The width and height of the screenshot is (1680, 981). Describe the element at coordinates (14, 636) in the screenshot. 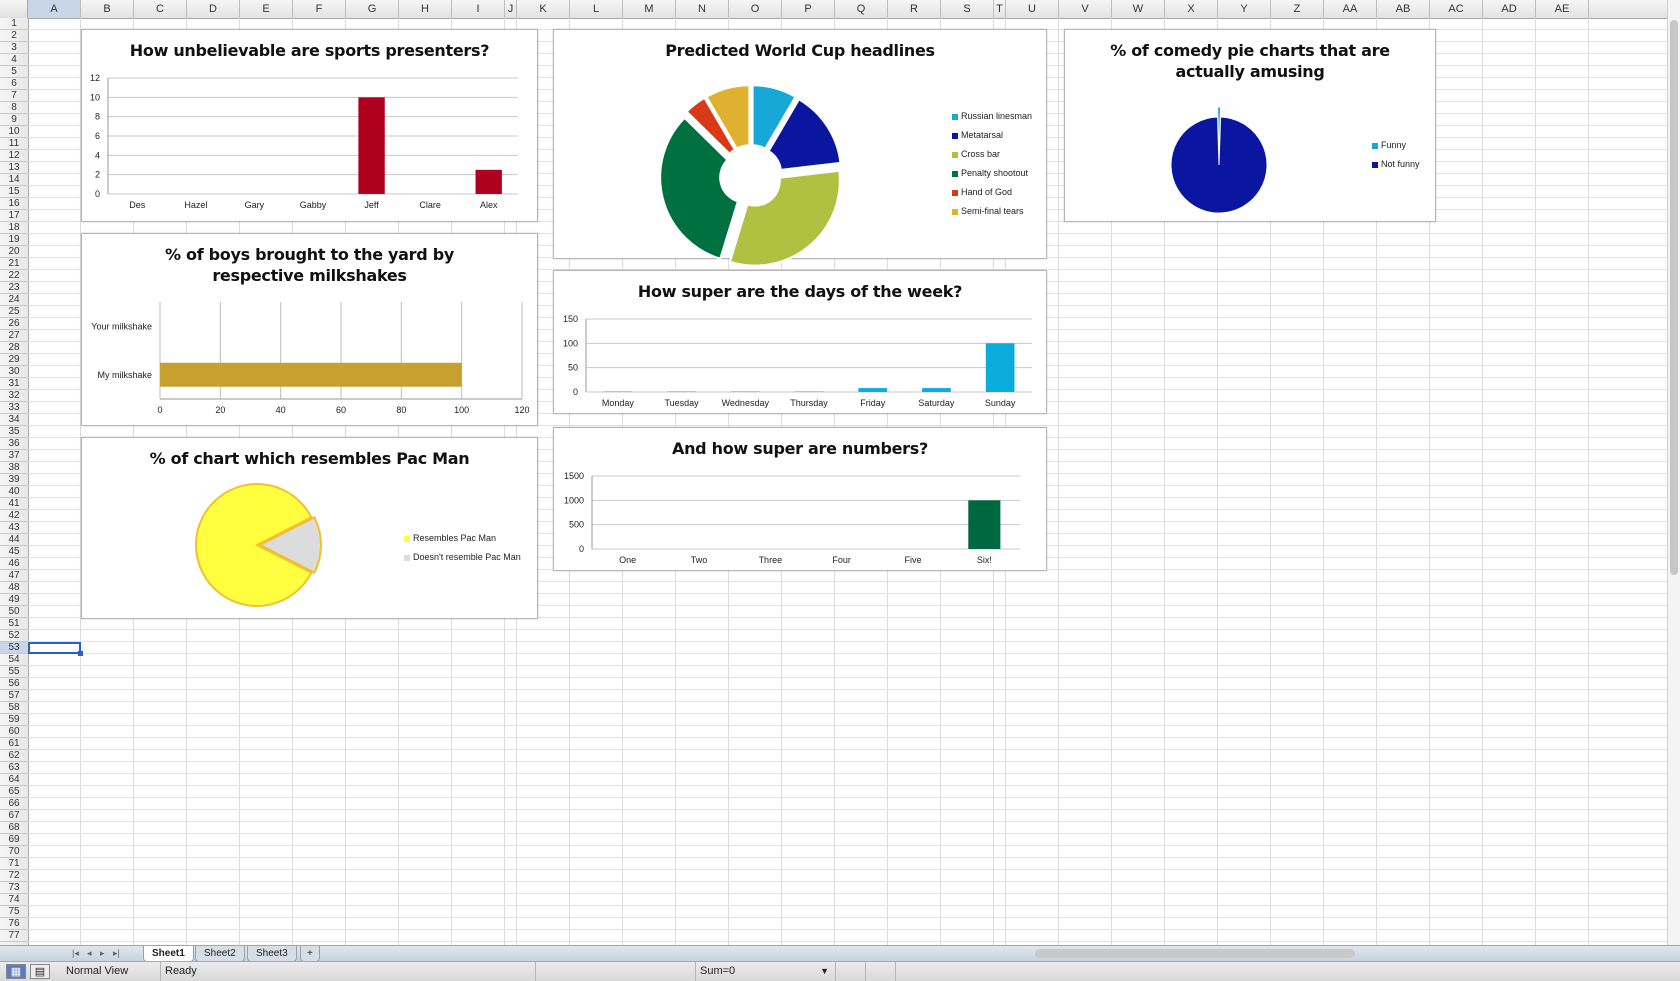

I see `row-header-52: 52` at that location.